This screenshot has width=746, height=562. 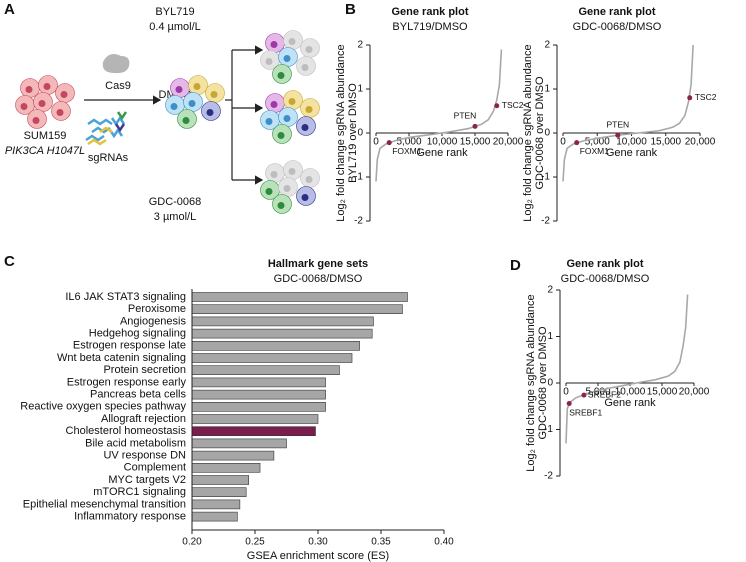 I want to click on panel-label: C, so click(x=9, y=261).